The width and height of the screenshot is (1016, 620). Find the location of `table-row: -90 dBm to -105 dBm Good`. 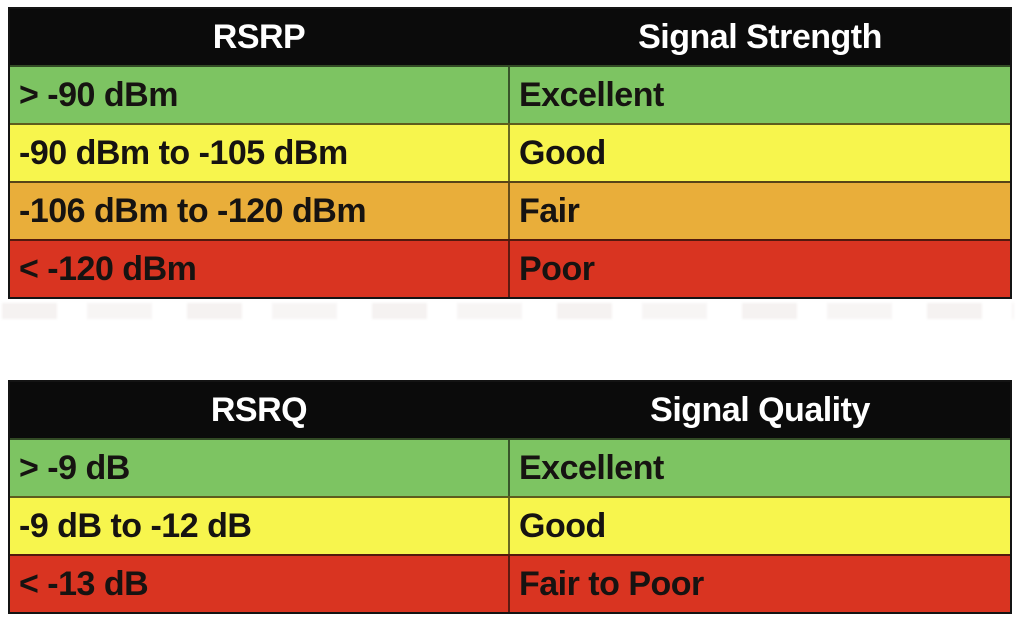

table-row: -90 dBm to -105 dBm Good is located at coordinates (510, 152).